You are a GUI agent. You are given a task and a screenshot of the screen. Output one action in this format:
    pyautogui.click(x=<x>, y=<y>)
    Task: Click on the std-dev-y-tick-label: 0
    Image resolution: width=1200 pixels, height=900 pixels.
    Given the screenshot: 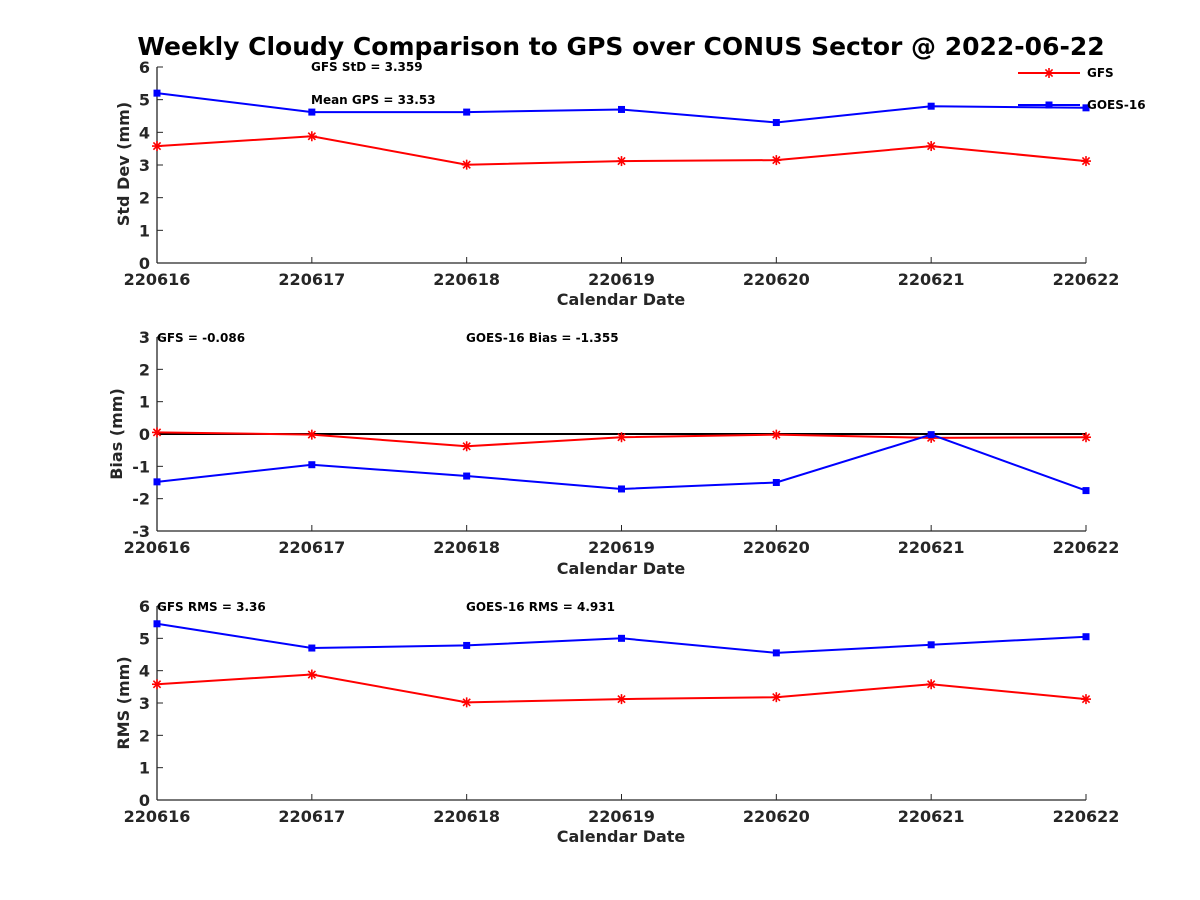 What is the action you would take?
    pyautogui.click(x=144, y=263)
    